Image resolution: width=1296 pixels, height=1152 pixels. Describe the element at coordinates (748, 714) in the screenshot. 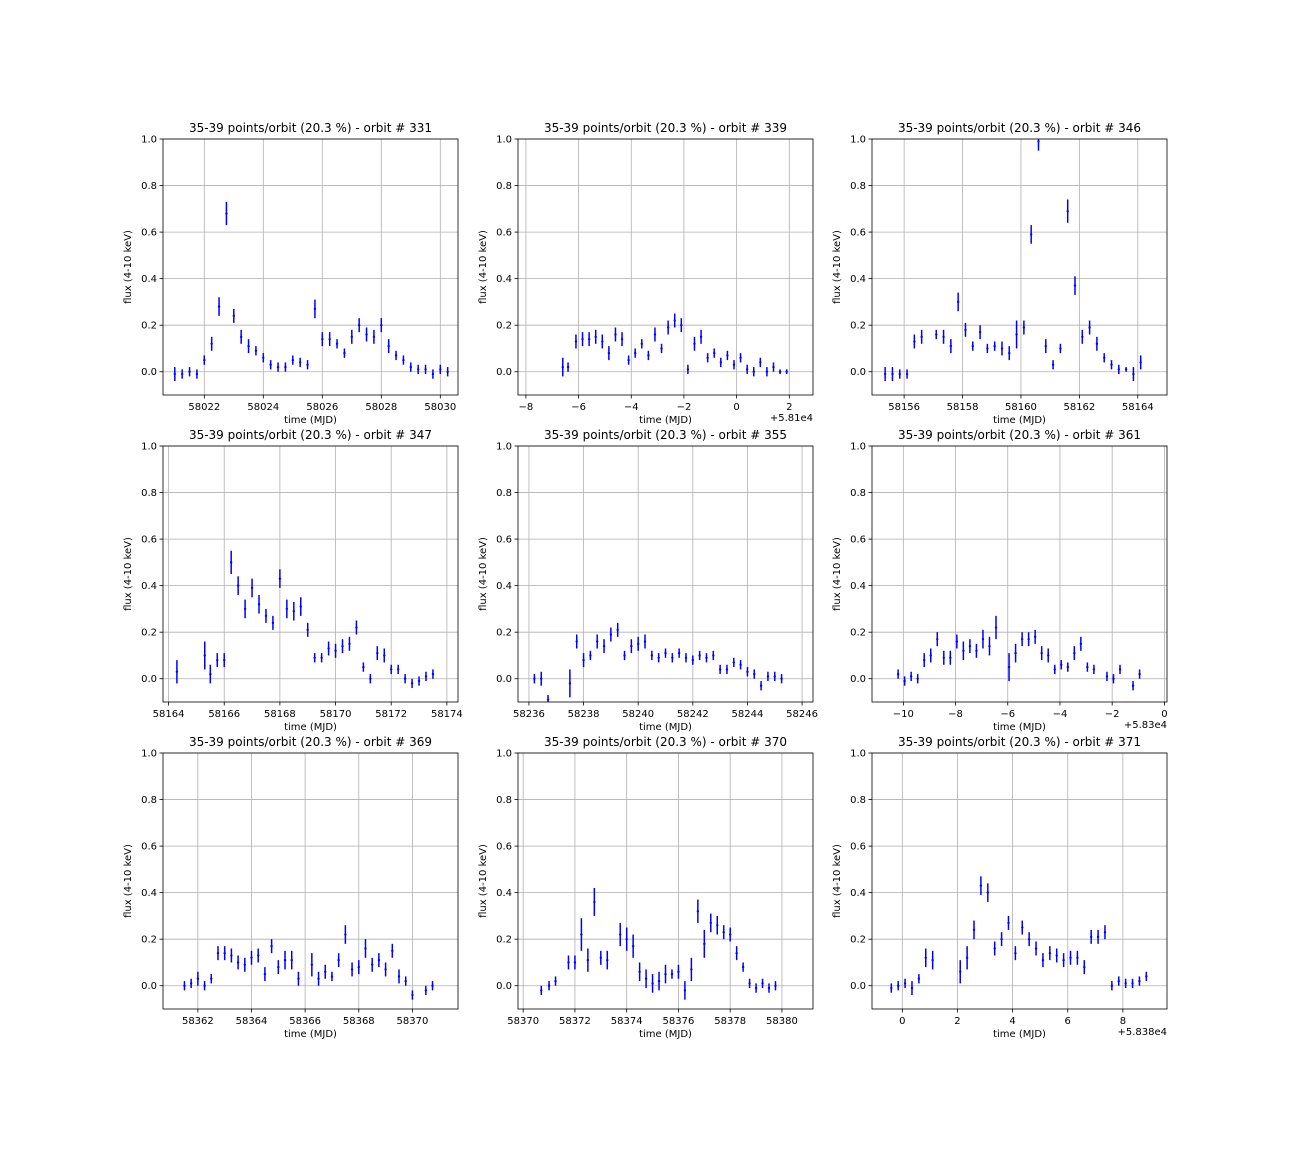

I see `x-tick-label: 58244` at that location.